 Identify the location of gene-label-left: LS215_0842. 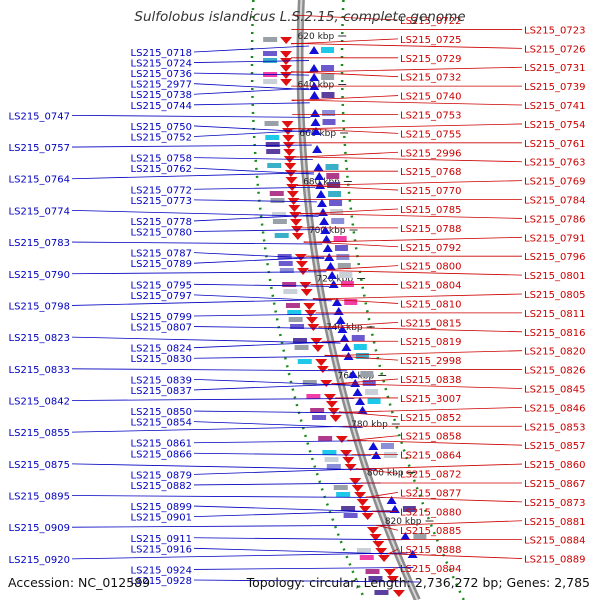
(39, 401).